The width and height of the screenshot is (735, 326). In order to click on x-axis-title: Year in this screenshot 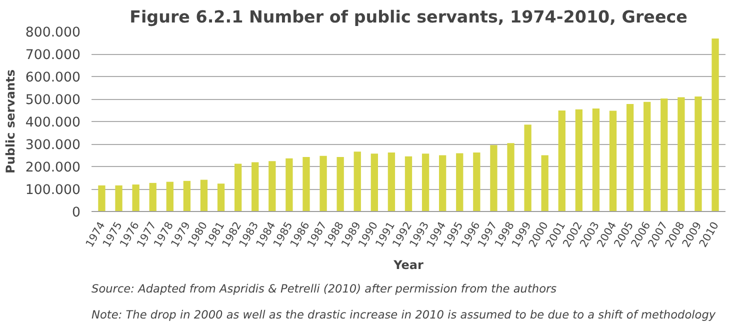, I will do `click(408, 265)`.